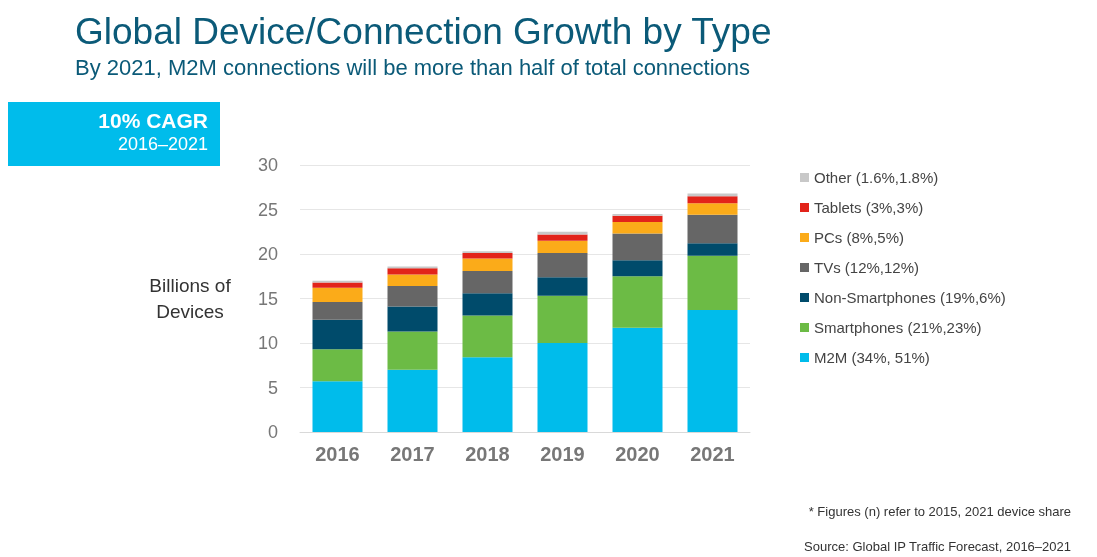 The image size is (1097, 557). What do you see at coordinates (939, 511) in the screenshot?
I see `text: * Figures (n) refer to 2015, 2021 device share` at bounding box center [939, 511].